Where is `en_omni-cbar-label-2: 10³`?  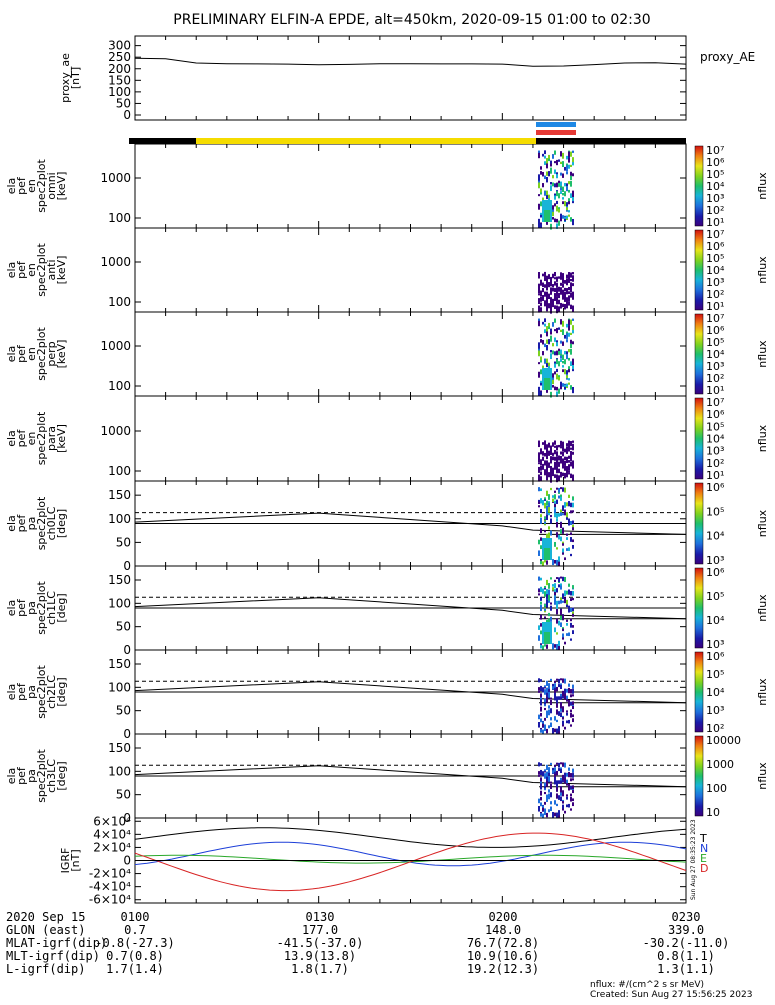
en_omni-cbar-label-2: 10³ is located at coordinates (715, 198).